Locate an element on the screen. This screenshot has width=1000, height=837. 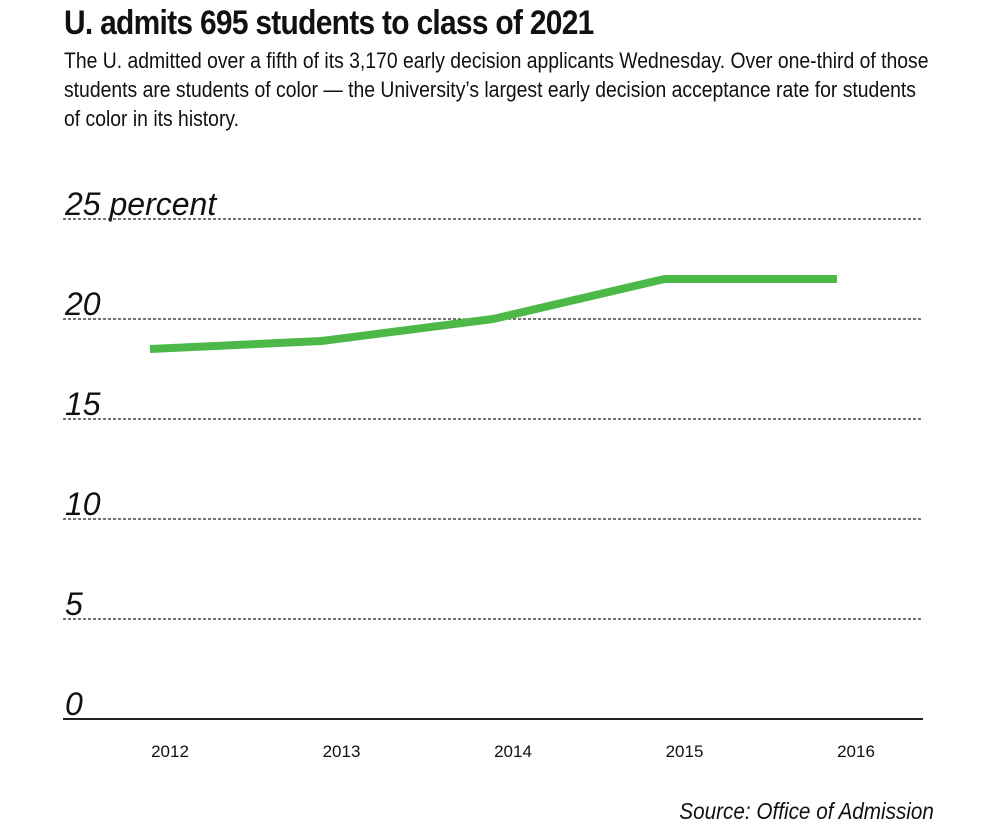
x-tick-label: 2016 is located at coordinates (856, 751).